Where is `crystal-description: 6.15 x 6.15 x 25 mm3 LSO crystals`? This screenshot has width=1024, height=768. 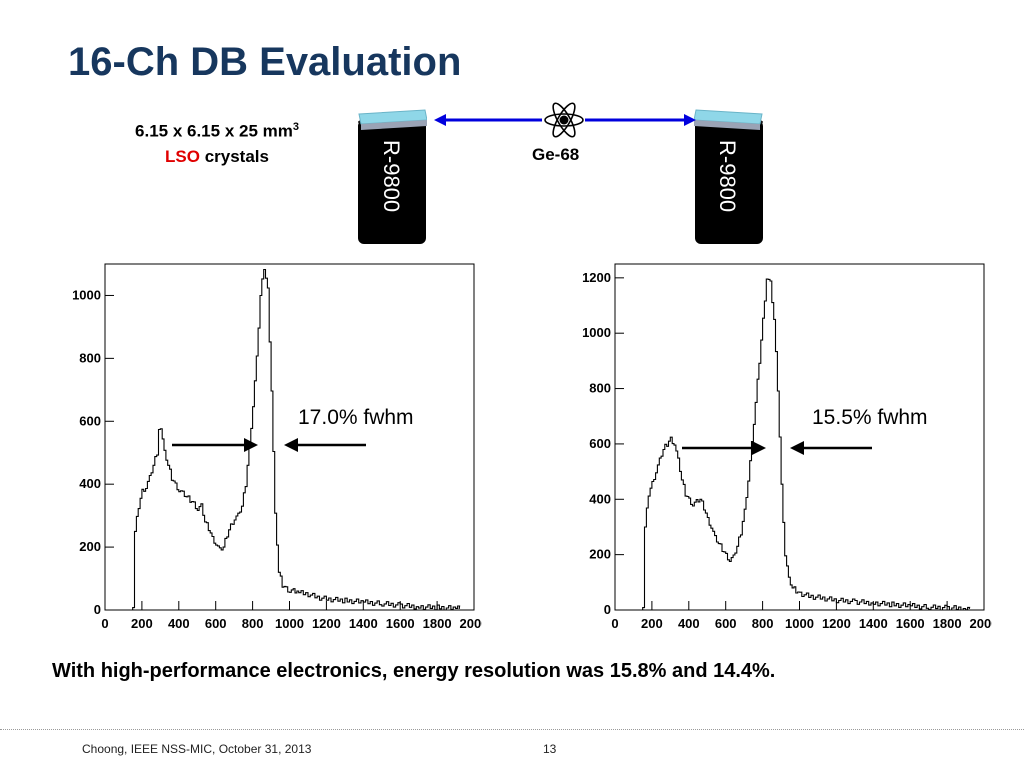 crystal-description: 6.15 x 6.15 x 25 mm3 LSO crystals is located at coordinates (217, 142).